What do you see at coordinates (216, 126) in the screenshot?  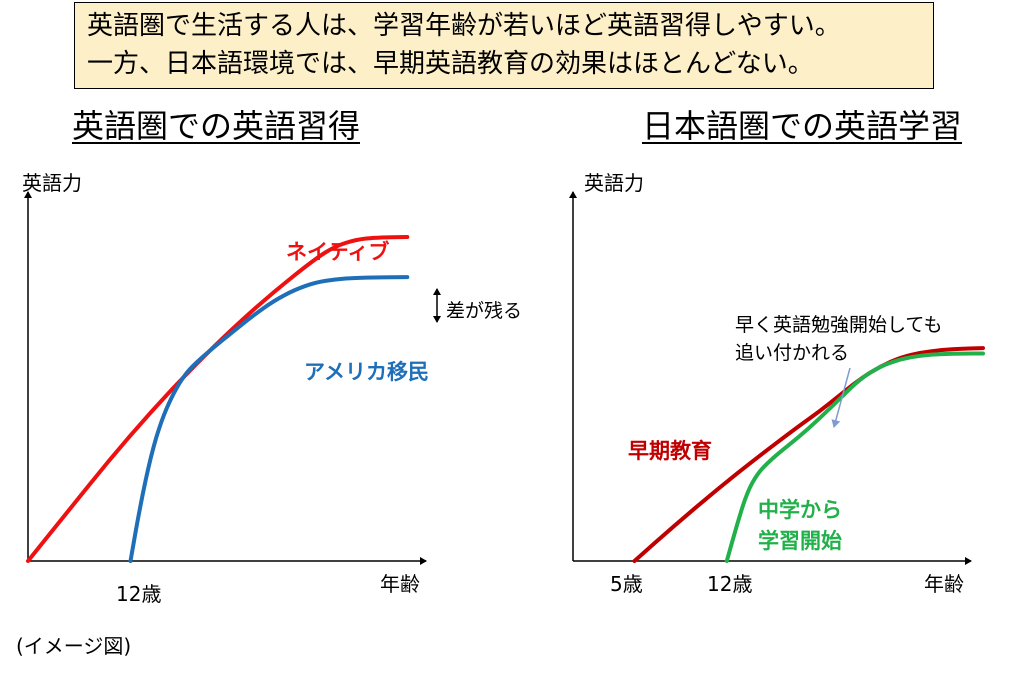 I see `left-chart-title: 英語圏での英語習得` at bounding box center [216, 126].